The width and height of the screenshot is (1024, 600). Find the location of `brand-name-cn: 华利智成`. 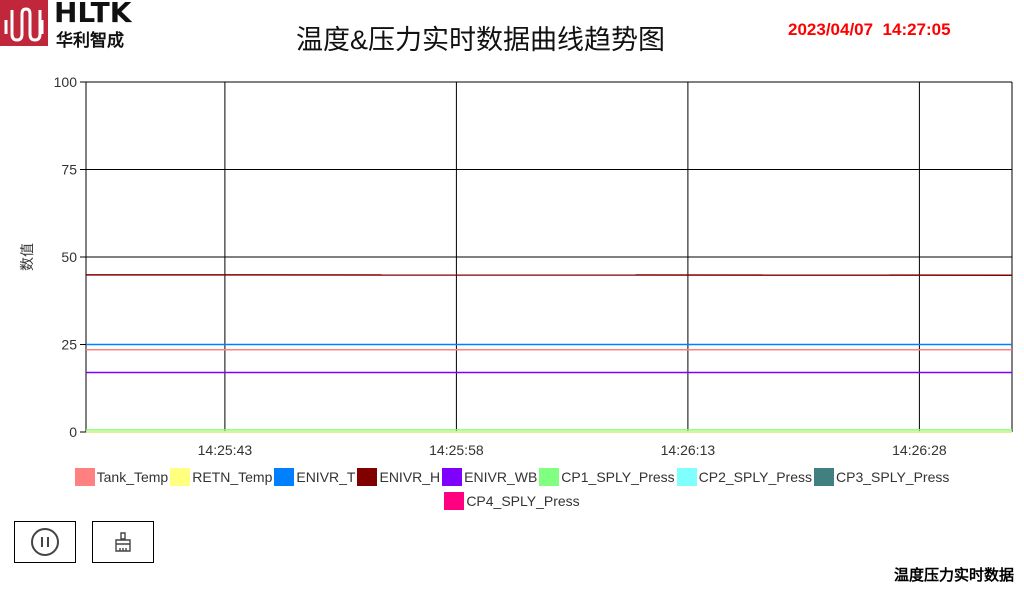

brand-name-cn: 华利智成 is located at coordinates (90, 41).